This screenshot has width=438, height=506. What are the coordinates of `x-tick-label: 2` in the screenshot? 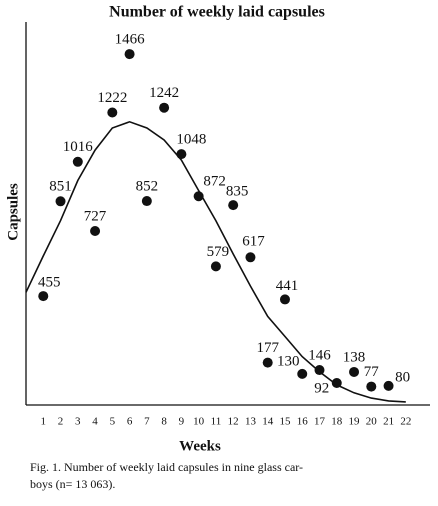 It's located at (61, 422).